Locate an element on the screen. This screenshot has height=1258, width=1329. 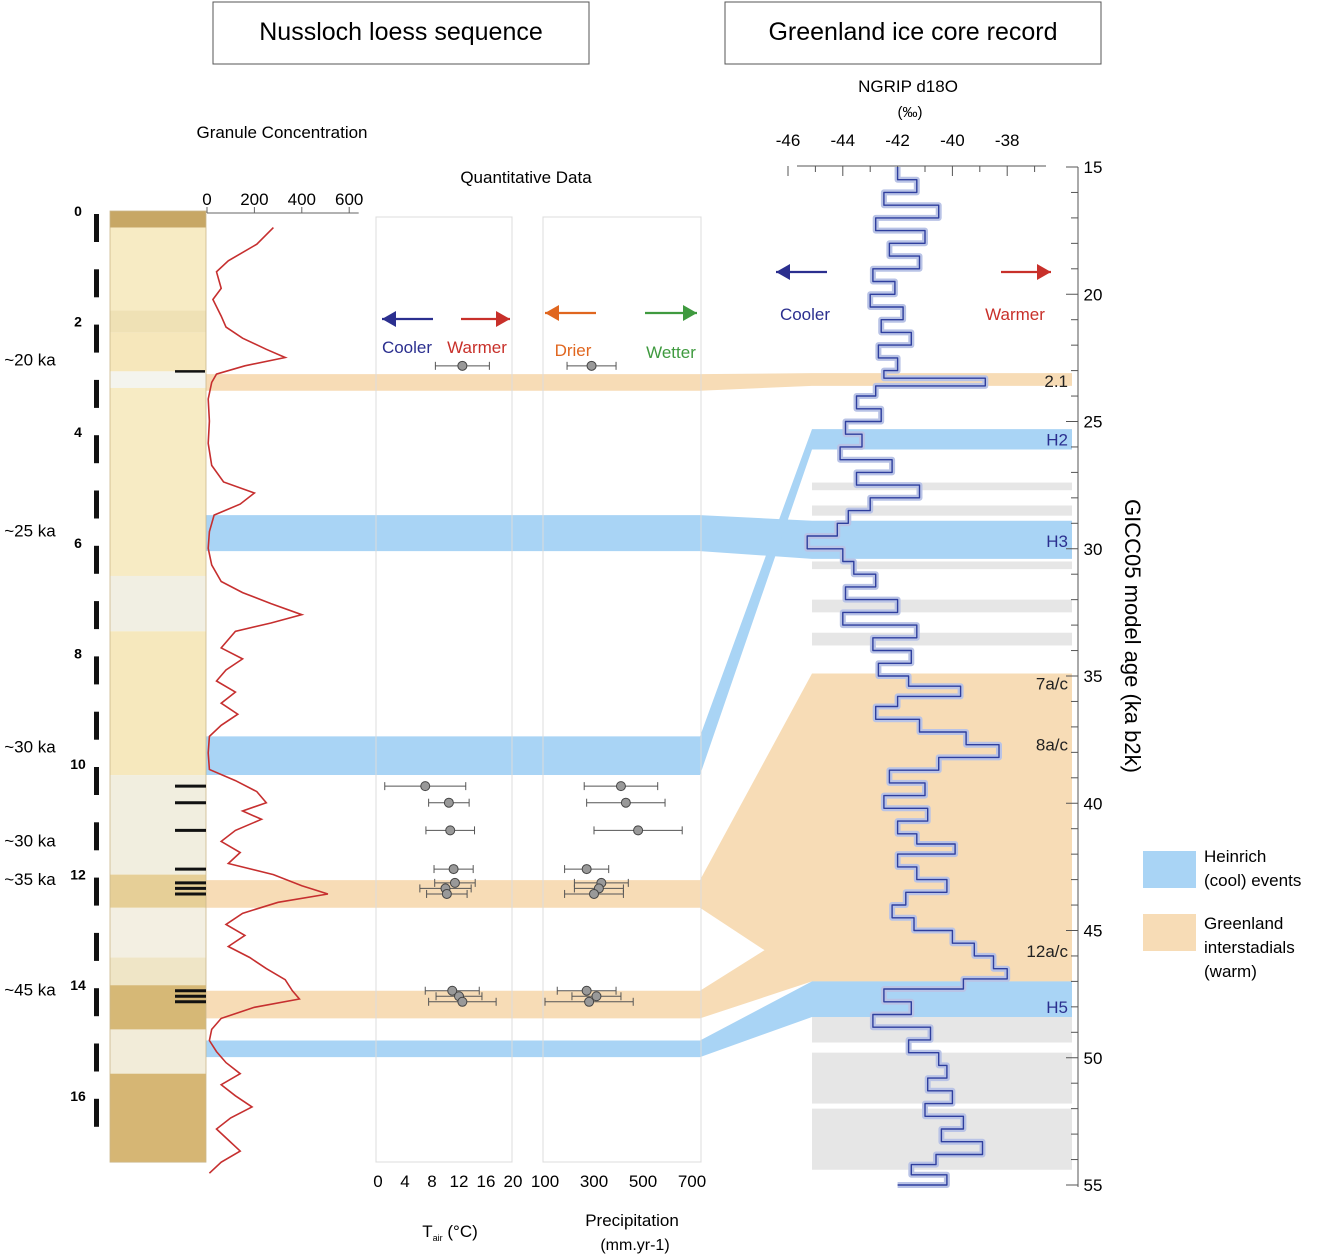
stratigraphic-column is located at coordinates (158, 686).